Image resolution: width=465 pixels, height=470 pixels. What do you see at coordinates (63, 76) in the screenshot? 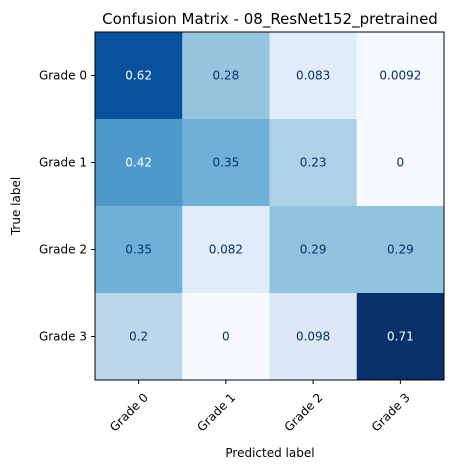
I see `y-tick-label: Grade 0` at bounding box center [63, 76].